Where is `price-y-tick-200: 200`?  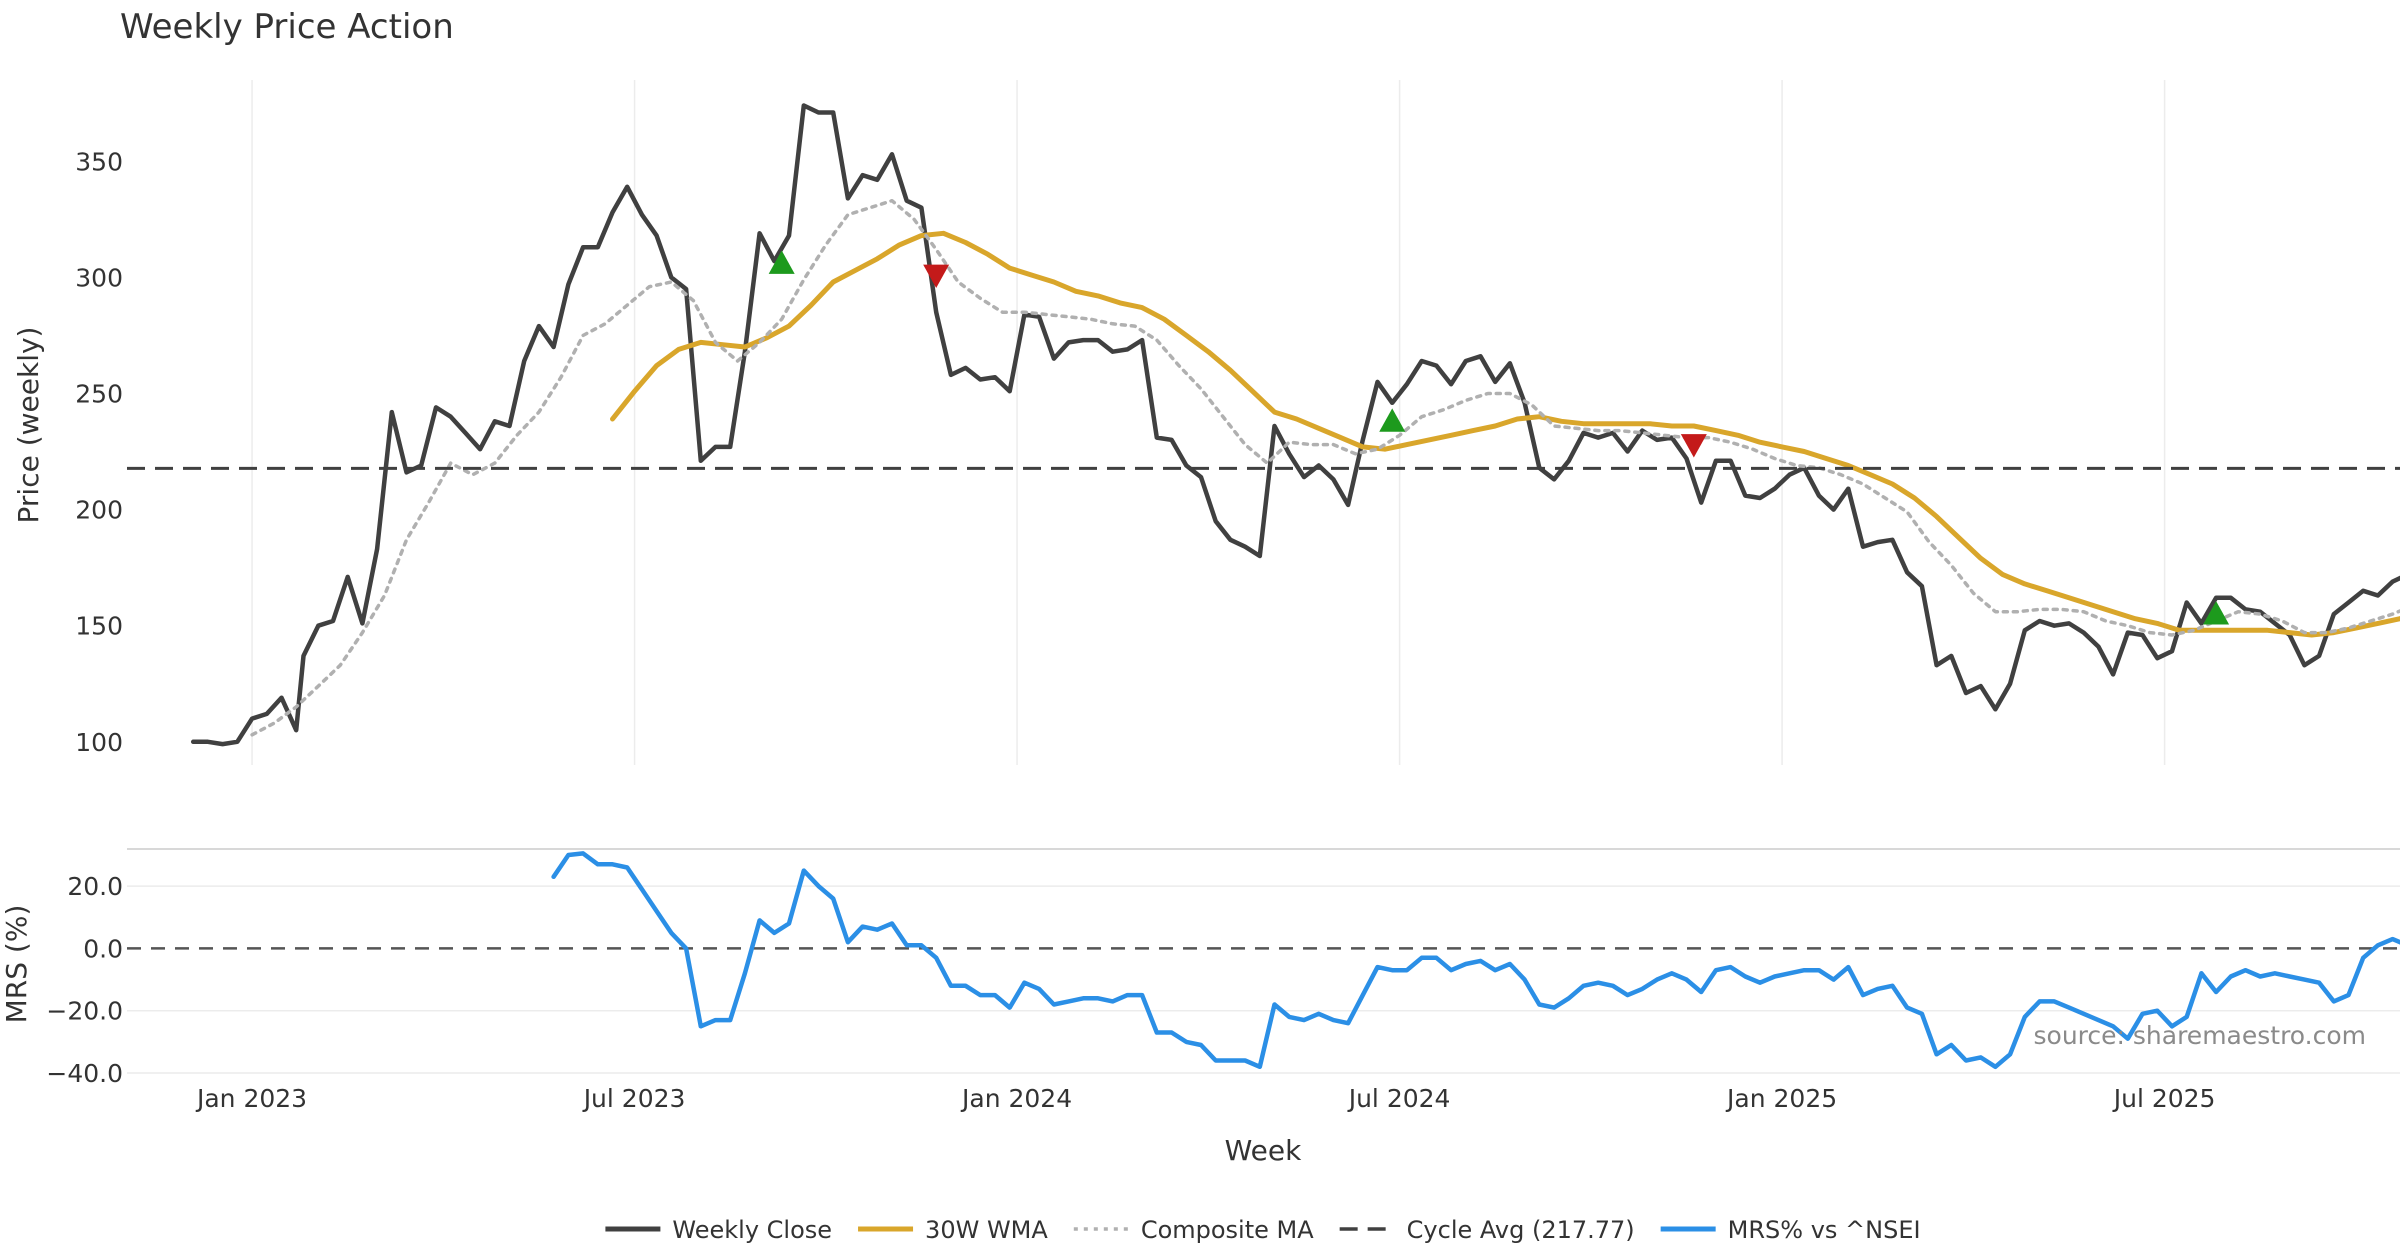
price-y-tick-200: 200 is located at coordinates (99, 510).